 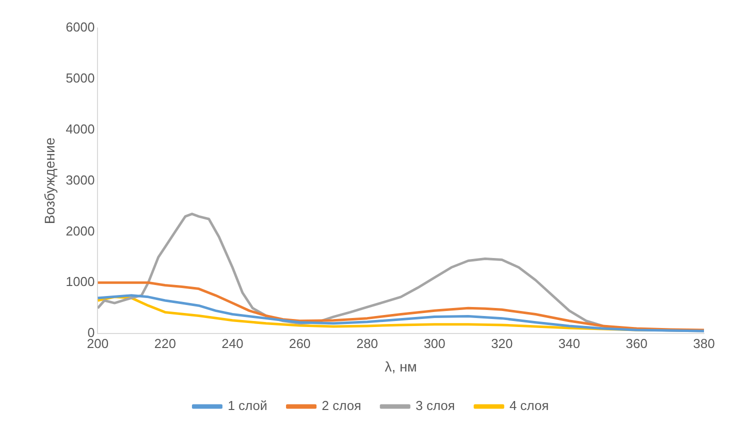 What do you see at coordinates (704, 343) in the screenshot?
I see `x-tick-label: 380` at bounding box center [704, 343].